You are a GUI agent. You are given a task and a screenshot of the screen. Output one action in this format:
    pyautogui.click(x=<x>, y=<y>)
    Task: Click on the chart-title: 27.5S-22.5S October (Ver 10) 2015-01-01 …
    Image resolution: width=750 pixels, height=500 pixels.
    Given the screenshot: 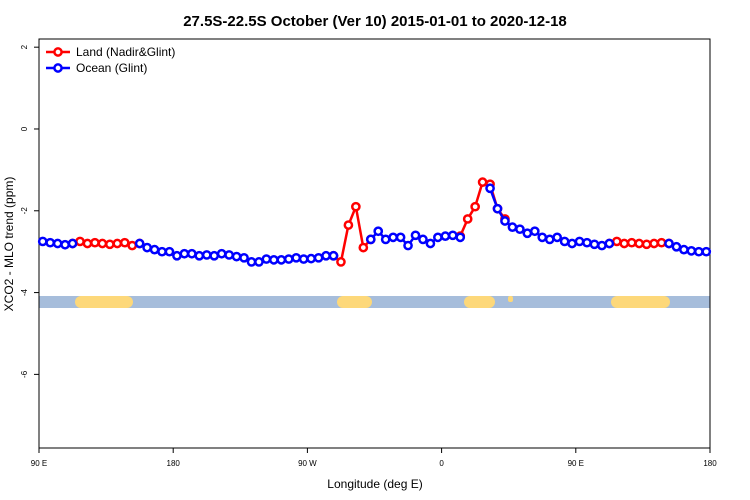 What is the action you would take?
    pyautogui.click(x=375, y=21)
    